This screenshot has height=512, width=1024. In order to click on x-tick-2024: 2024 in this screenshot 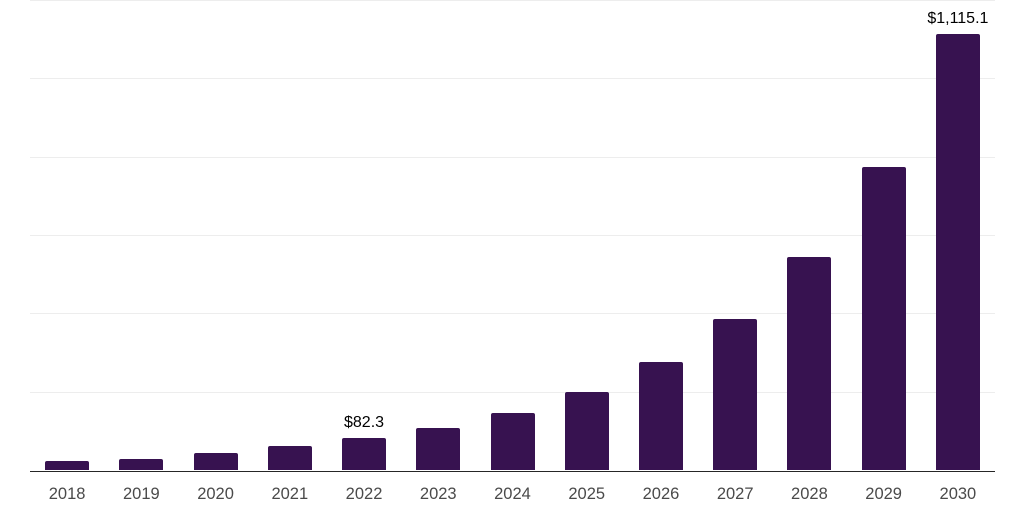, I will do `click(512, 494)`.